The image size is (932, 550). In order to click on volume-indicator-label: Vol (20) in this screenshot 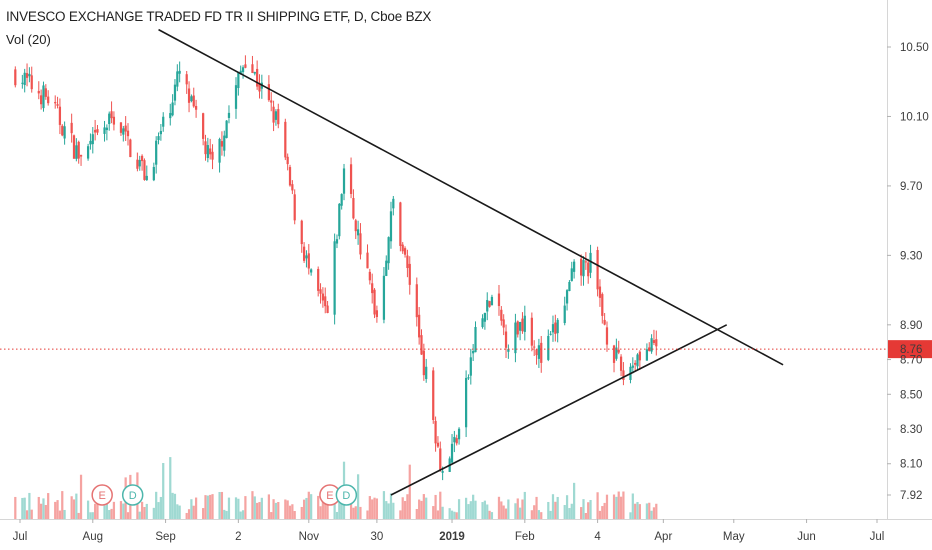, I will do `click(28, 39)`.